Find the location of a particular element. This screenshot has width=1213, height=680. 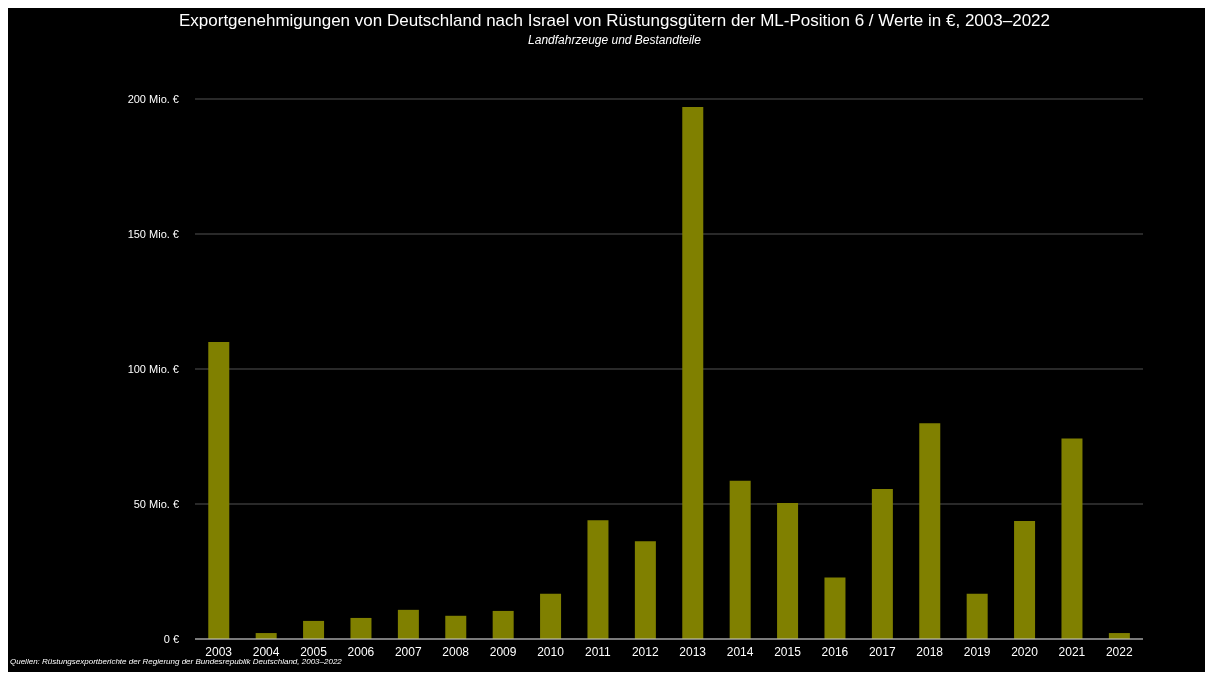

x-tick-label: 2004 is located at coordinates (266, 651).